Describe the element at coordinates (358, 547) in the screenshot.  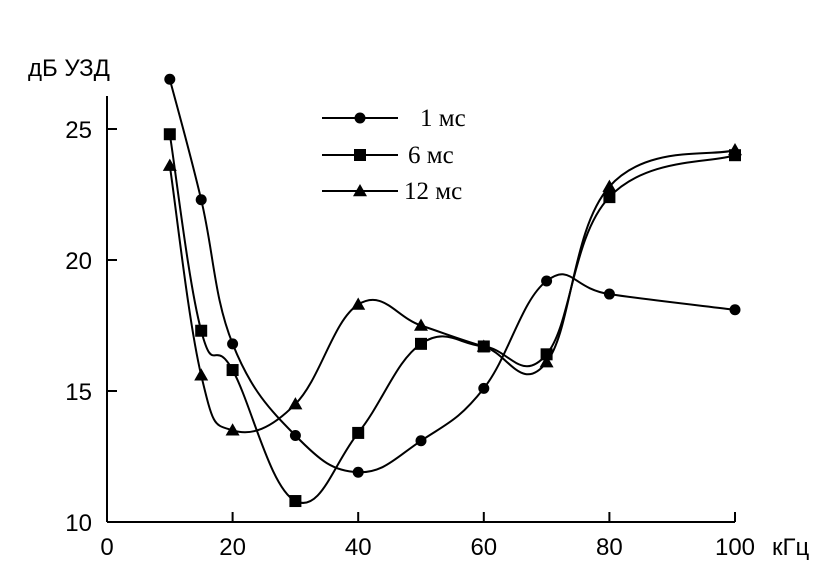
I see `x-tick-label: 40` at that location.